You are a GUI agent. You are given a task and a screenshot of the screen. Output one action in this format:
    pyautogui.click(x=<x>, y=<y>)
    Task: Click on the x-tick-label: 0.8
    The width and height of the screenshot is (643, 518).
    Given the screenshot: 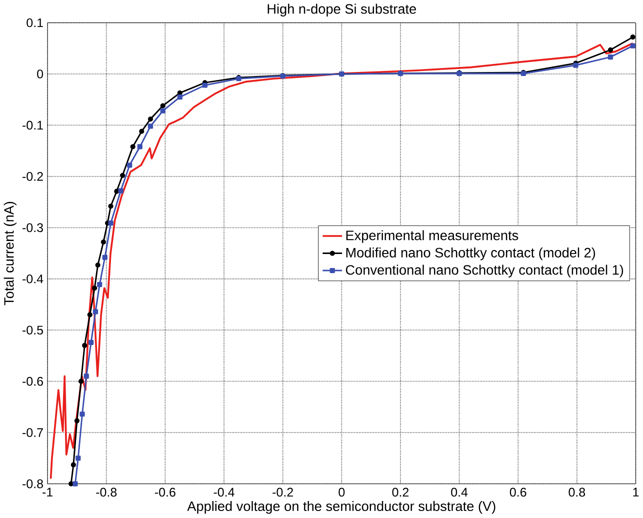 What is the action you would take?
    pyautogui.click(x=577, y=492)
    